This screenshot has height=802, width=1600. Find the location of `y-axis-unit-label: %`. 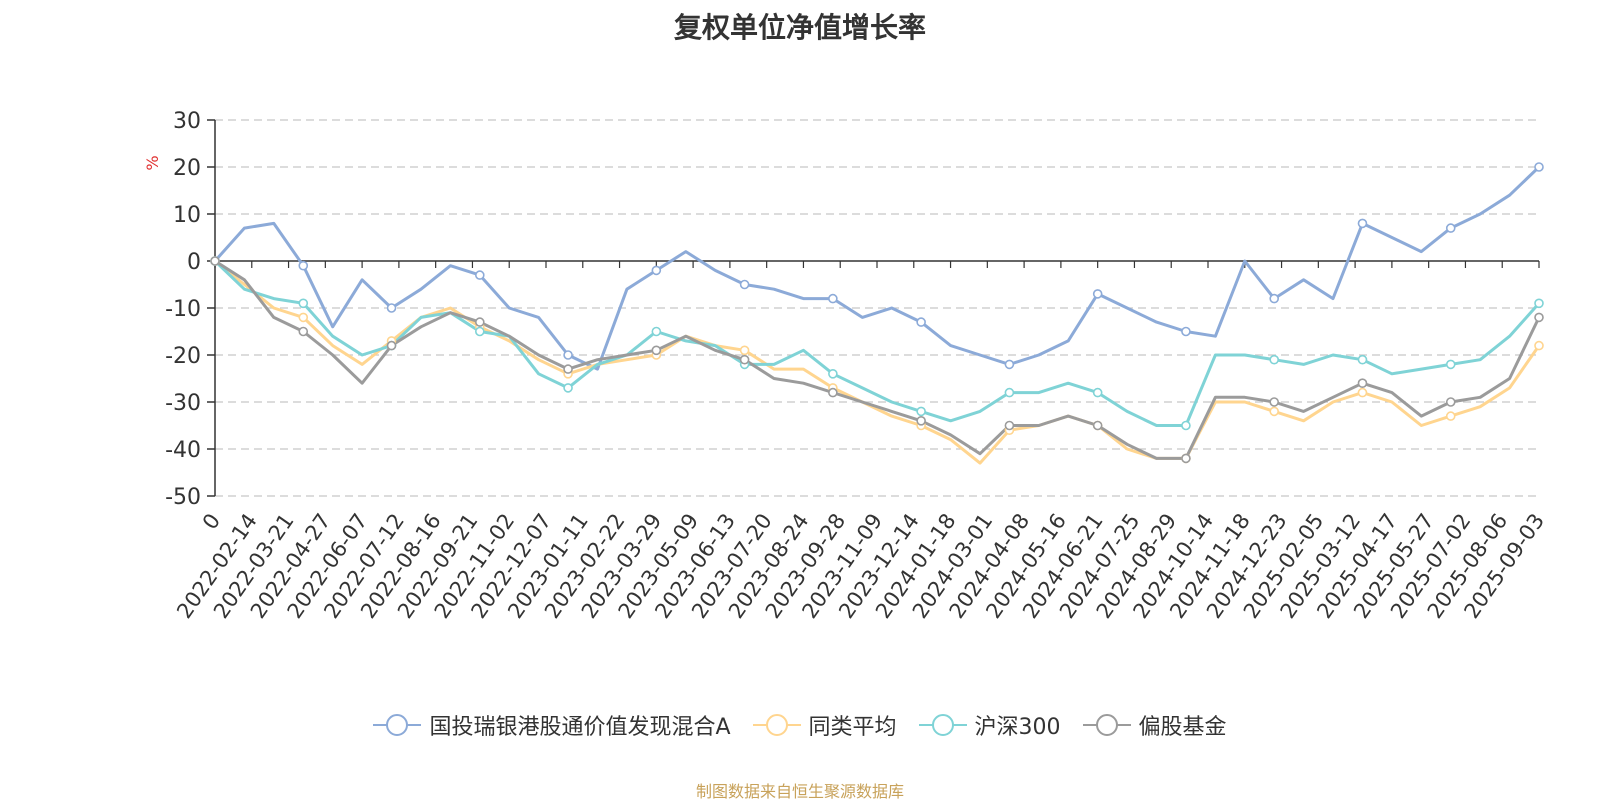

y-axis-unit-label: % is located at coordinates (152, 162).